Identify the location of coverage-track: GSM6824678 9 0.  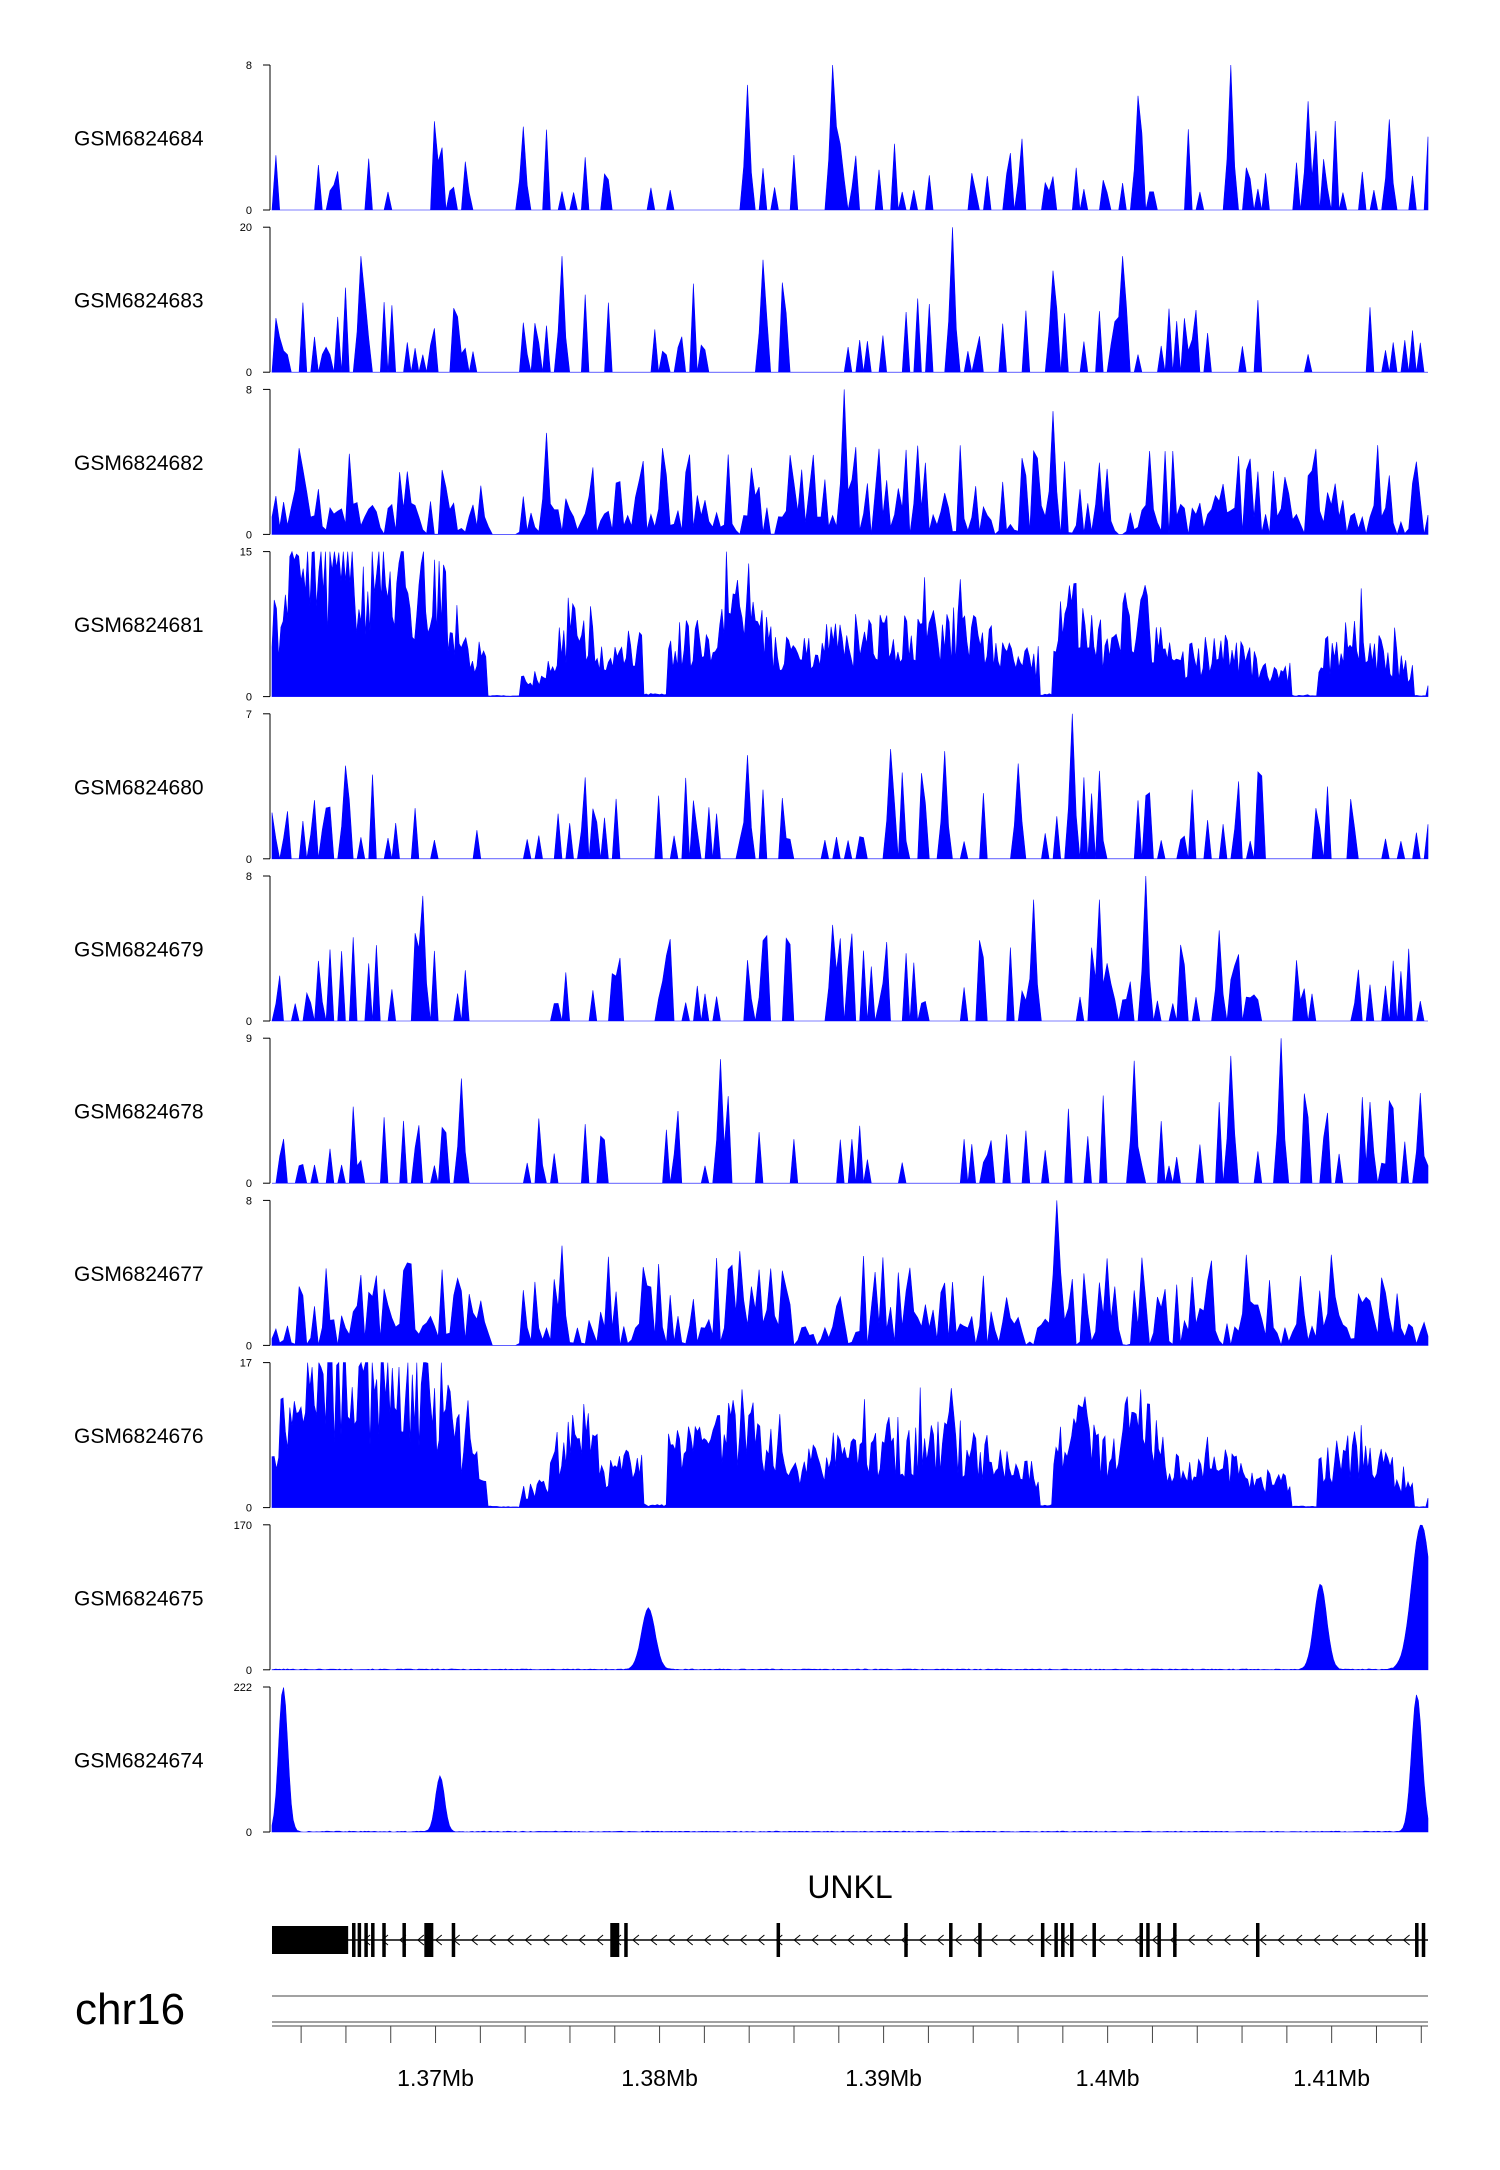
(751, 1111).